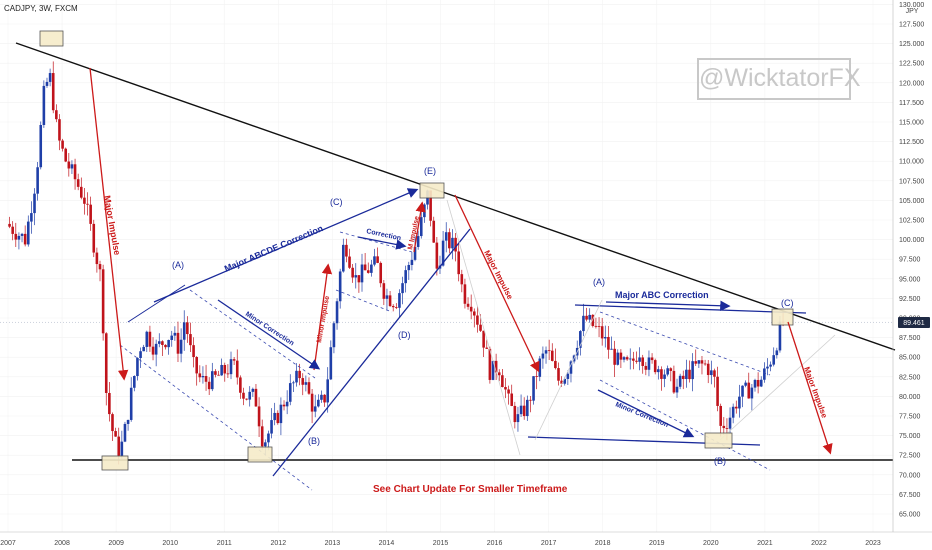 The height and width of the screenshot is (550, 932). What do you see at coordinates (371, 352) in the screenshot?
I see `rising-trendline` at bounding box center [371, 352].